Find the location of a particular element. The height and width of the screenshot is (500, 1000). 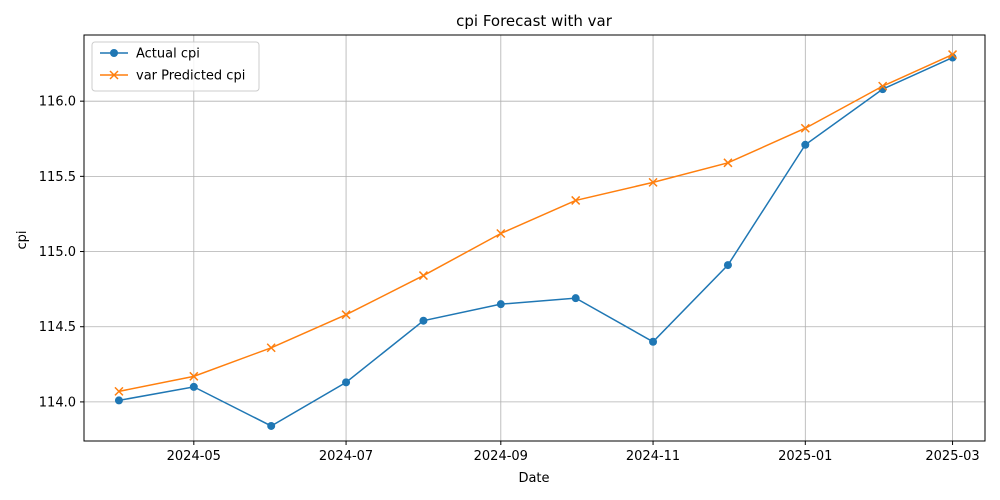

chart-title: cpi Forecast with var is located at coordinates (534, 21).